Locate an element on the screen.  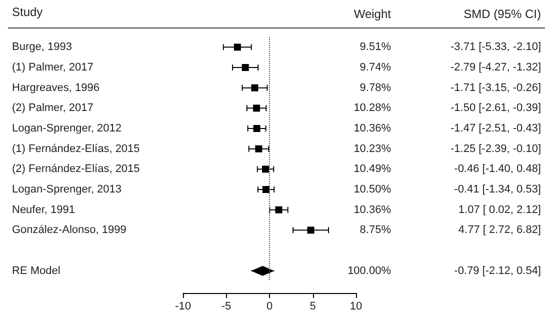
x-tick-label: 10 is located at coordinates (356, 306).